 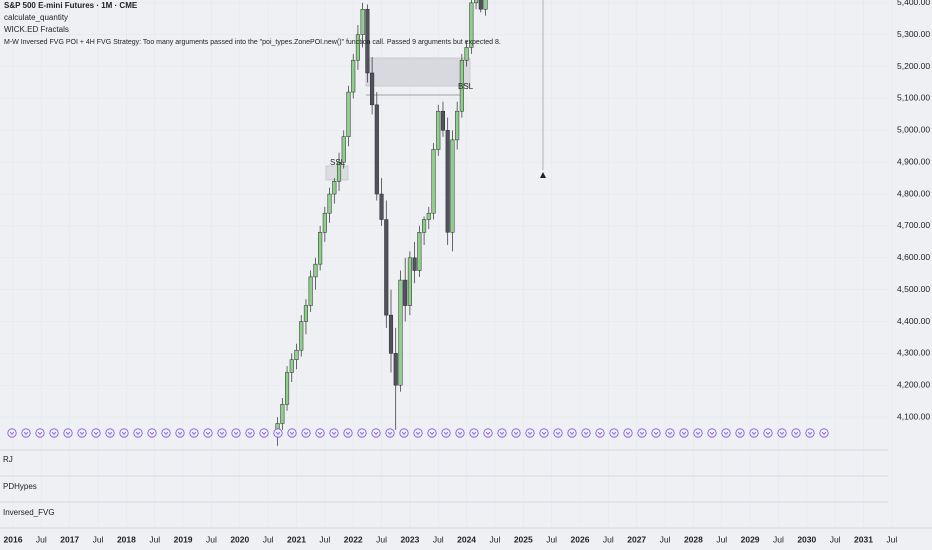 I want to click on y-tick-label: 4,700.00, so click(x=913, y=225).